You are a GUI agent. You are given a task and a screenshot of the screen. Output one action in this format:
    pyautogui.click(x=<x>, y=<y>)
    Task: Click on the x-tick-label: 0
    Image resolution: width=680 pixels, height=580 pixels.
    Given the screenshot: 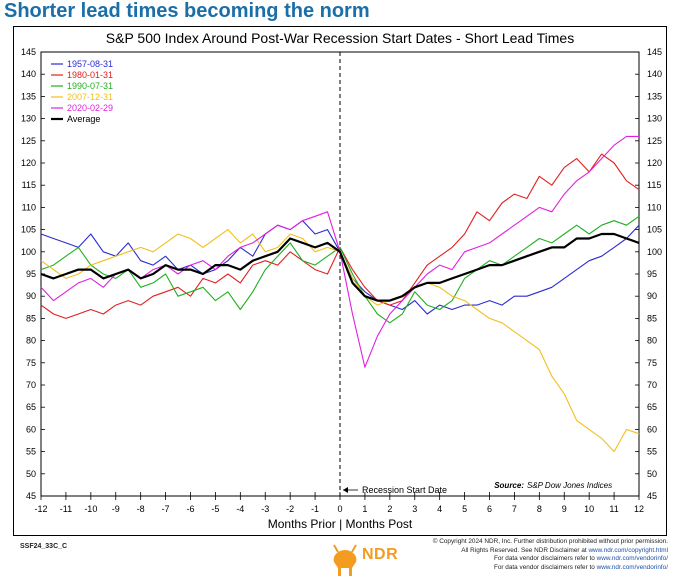 What is the action you would take?
    pyautogui.click(x=339, y=509)
    